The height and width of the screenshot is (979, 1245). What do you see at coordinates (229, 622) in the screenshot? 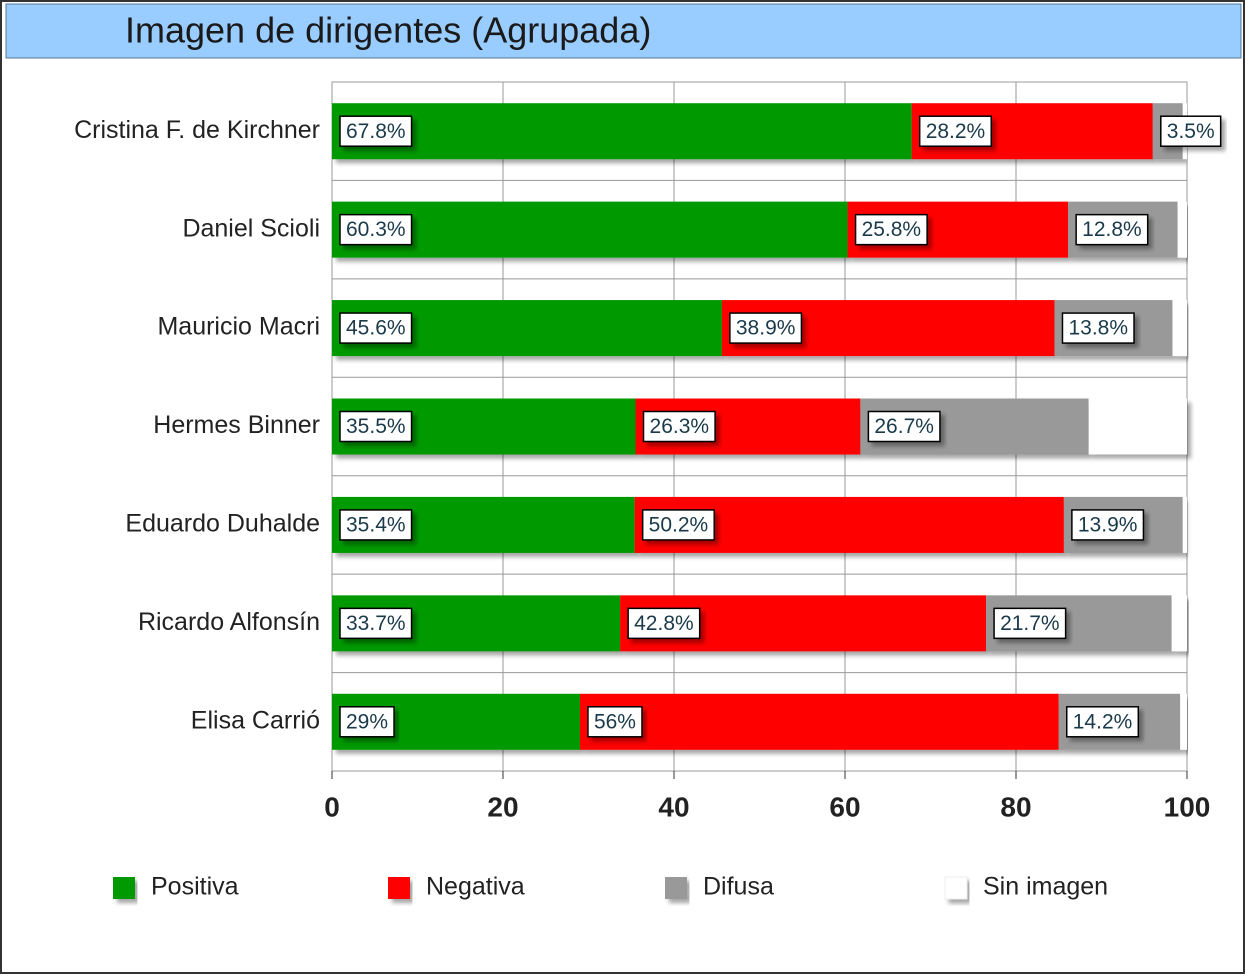
I see `y-tick-label: Ricardo Alfonsín` at bounding box center [229, 622].